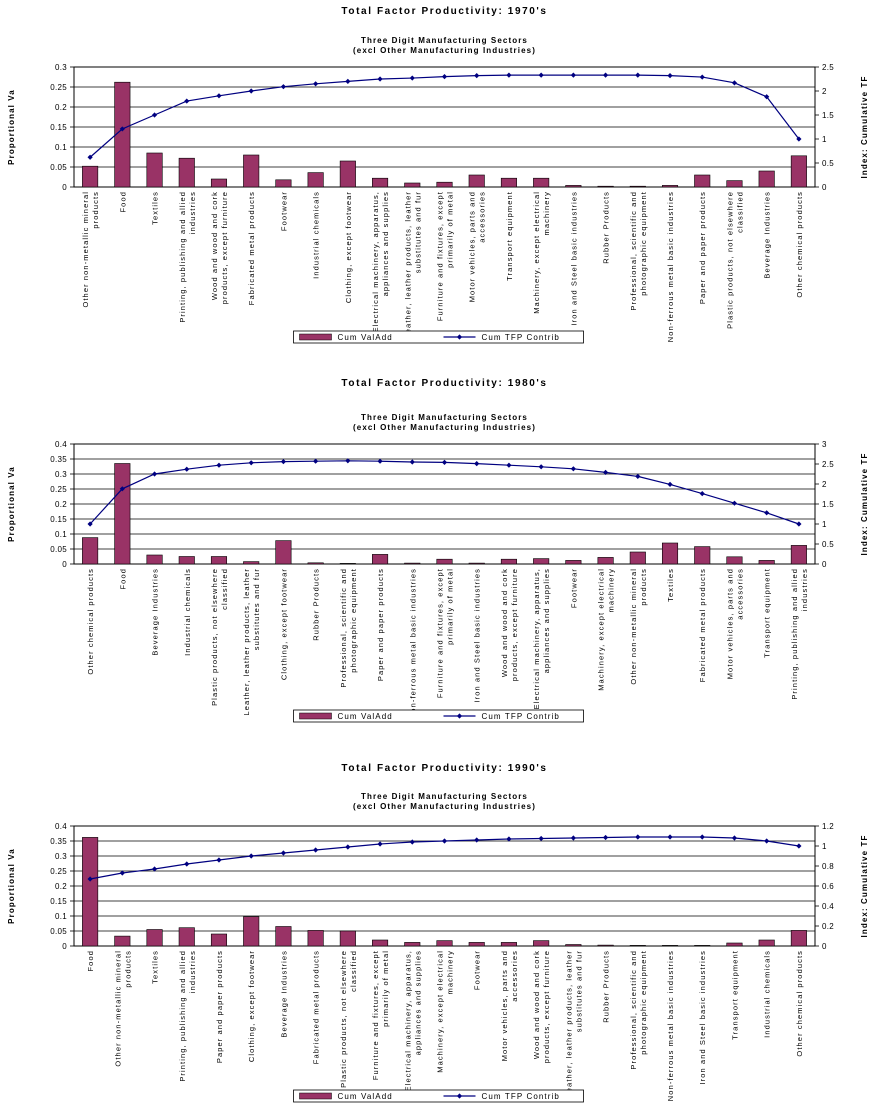 The image size is (877, 1108). I want to click on x-tick-label: Furniture and fixtures, except, so click(440, 256).